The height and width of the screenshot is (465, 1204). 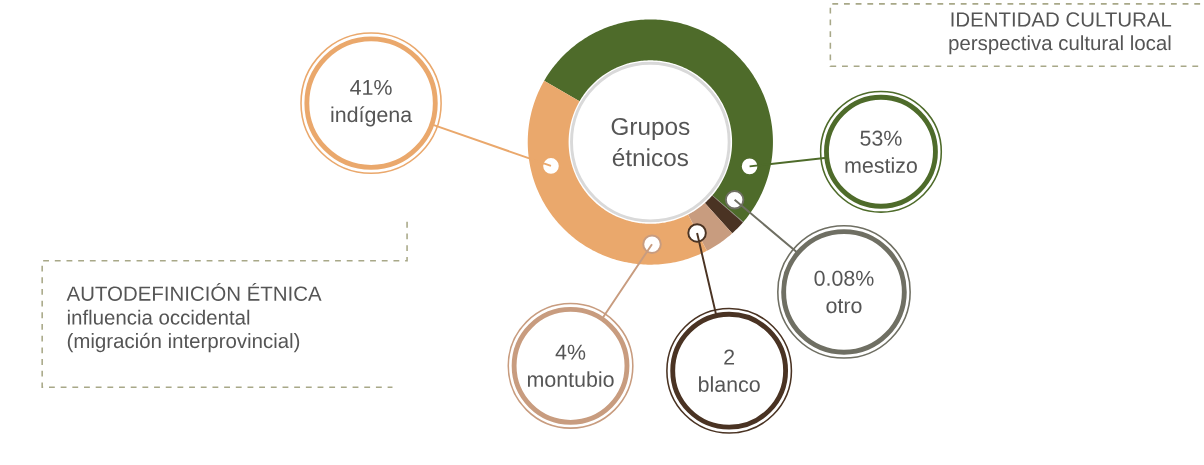 What do you see at coordinates (881, 165) in the screenshot?
I see `legend-label: mestizo` at bounding box center [881, 165].